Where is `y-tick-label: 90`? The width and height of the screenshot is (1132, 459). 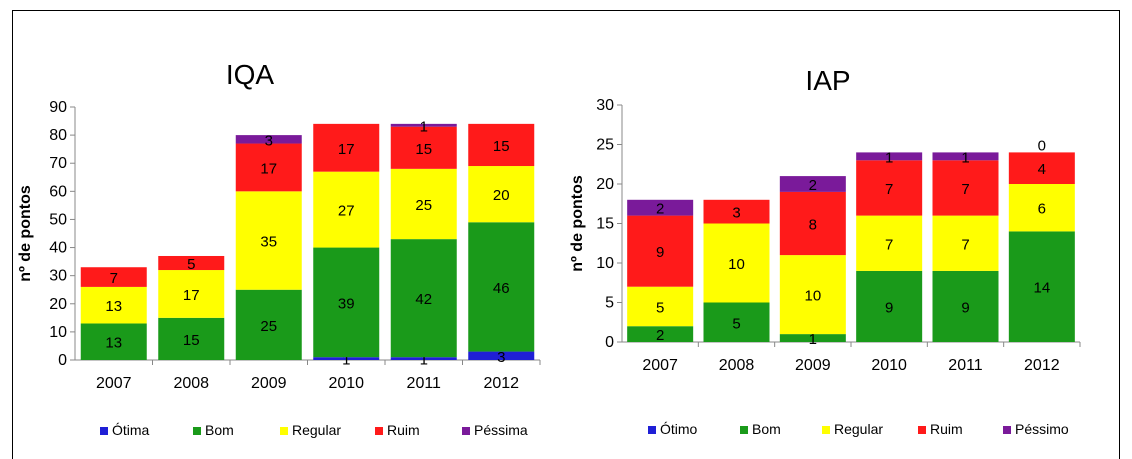
y-tick-label: 90 is located at coordinates (58, 107).